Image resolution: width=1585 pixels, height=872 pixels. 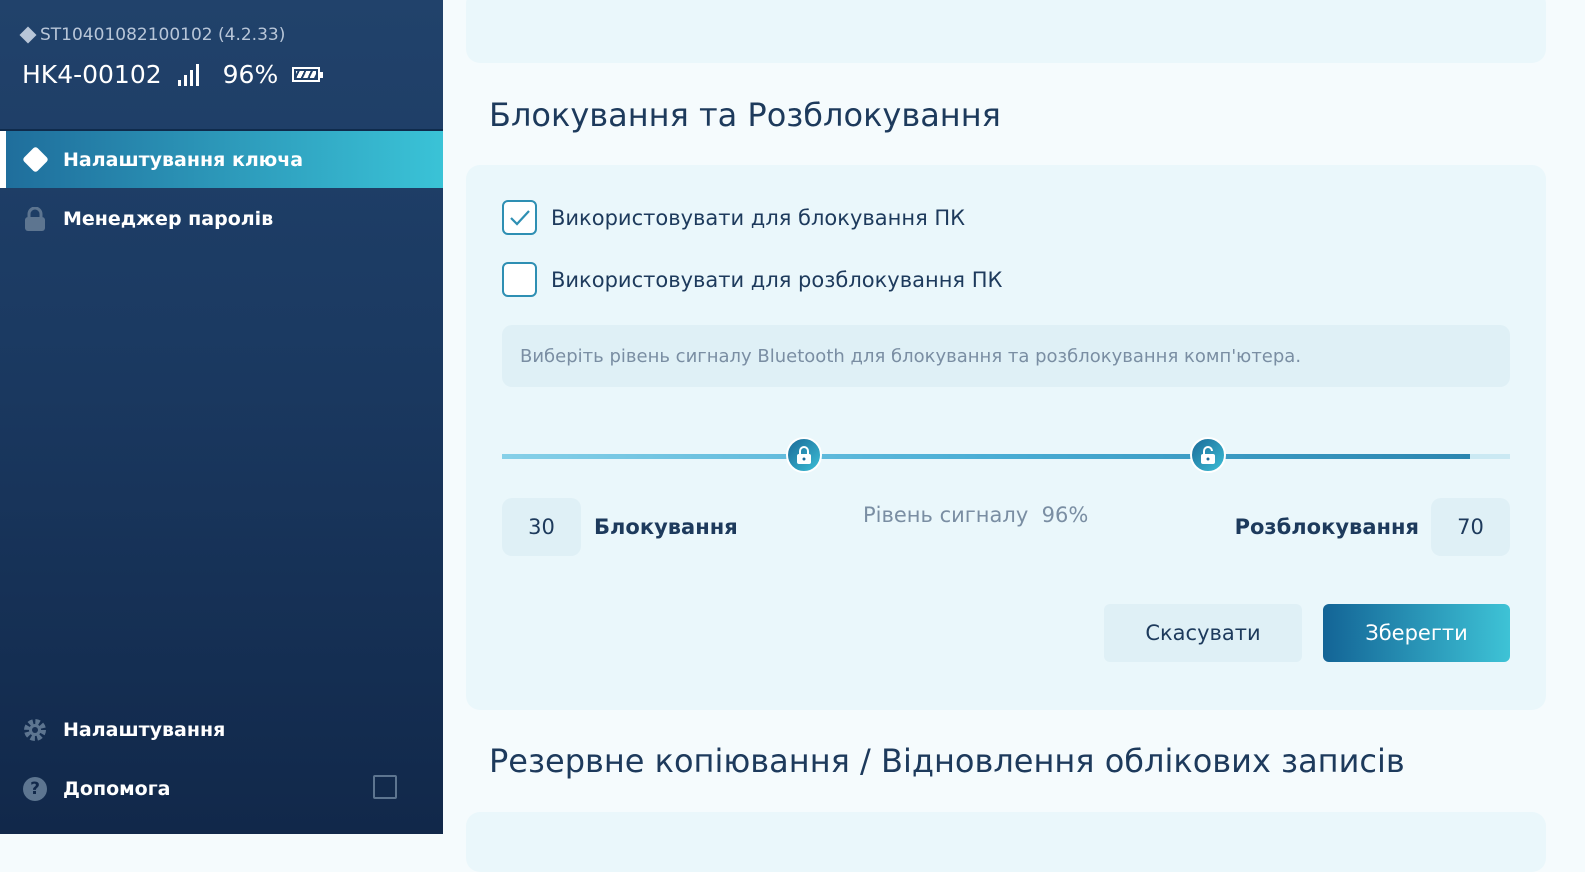 I want to click on signal-slider, so click(x=1006, y=455).